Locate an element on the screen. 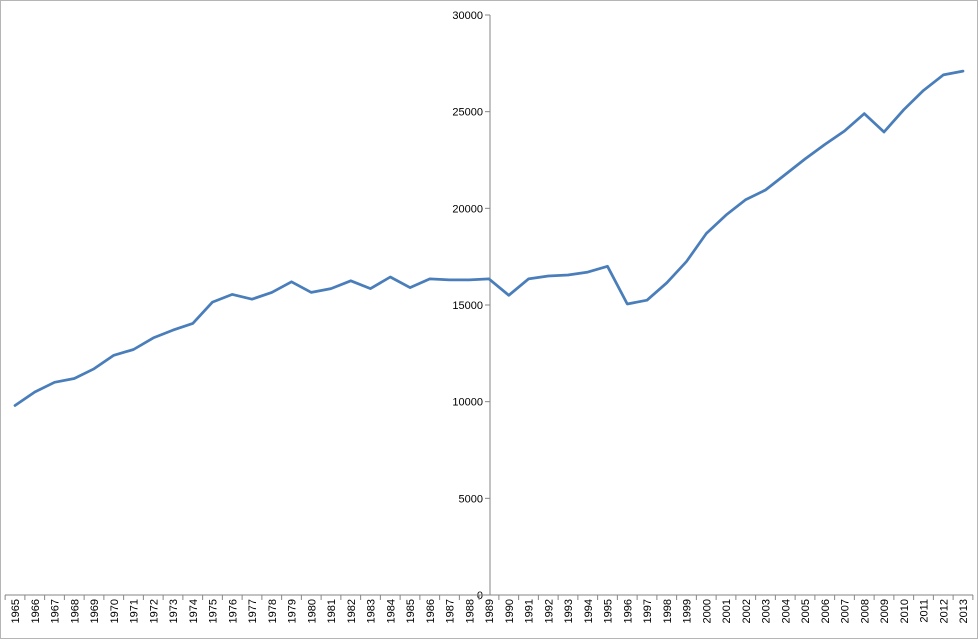  x-tick-label: 1971 is located at coordinates (135, 611).